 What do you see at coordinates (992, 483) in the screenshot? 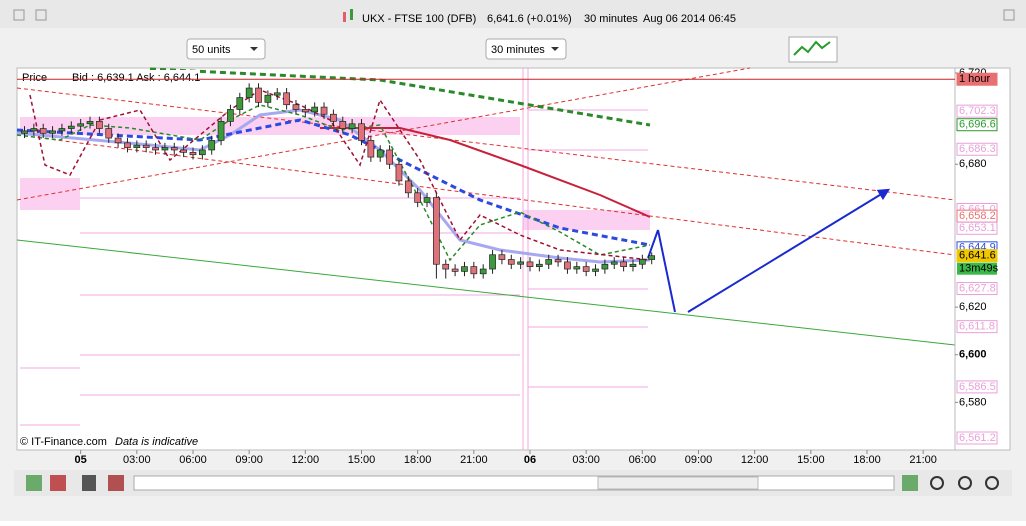
I see `zoom-in-button` at bounding box center [992, 483].